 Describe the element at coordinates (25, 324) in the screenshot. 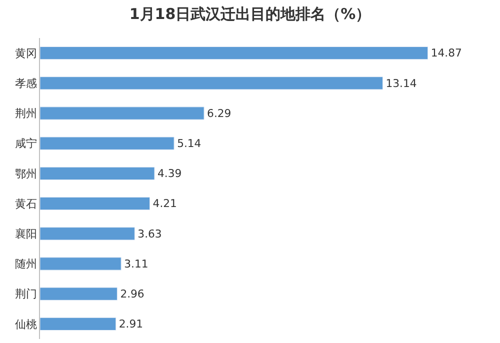

I see `y-tick-label: 仙桃` at that location.